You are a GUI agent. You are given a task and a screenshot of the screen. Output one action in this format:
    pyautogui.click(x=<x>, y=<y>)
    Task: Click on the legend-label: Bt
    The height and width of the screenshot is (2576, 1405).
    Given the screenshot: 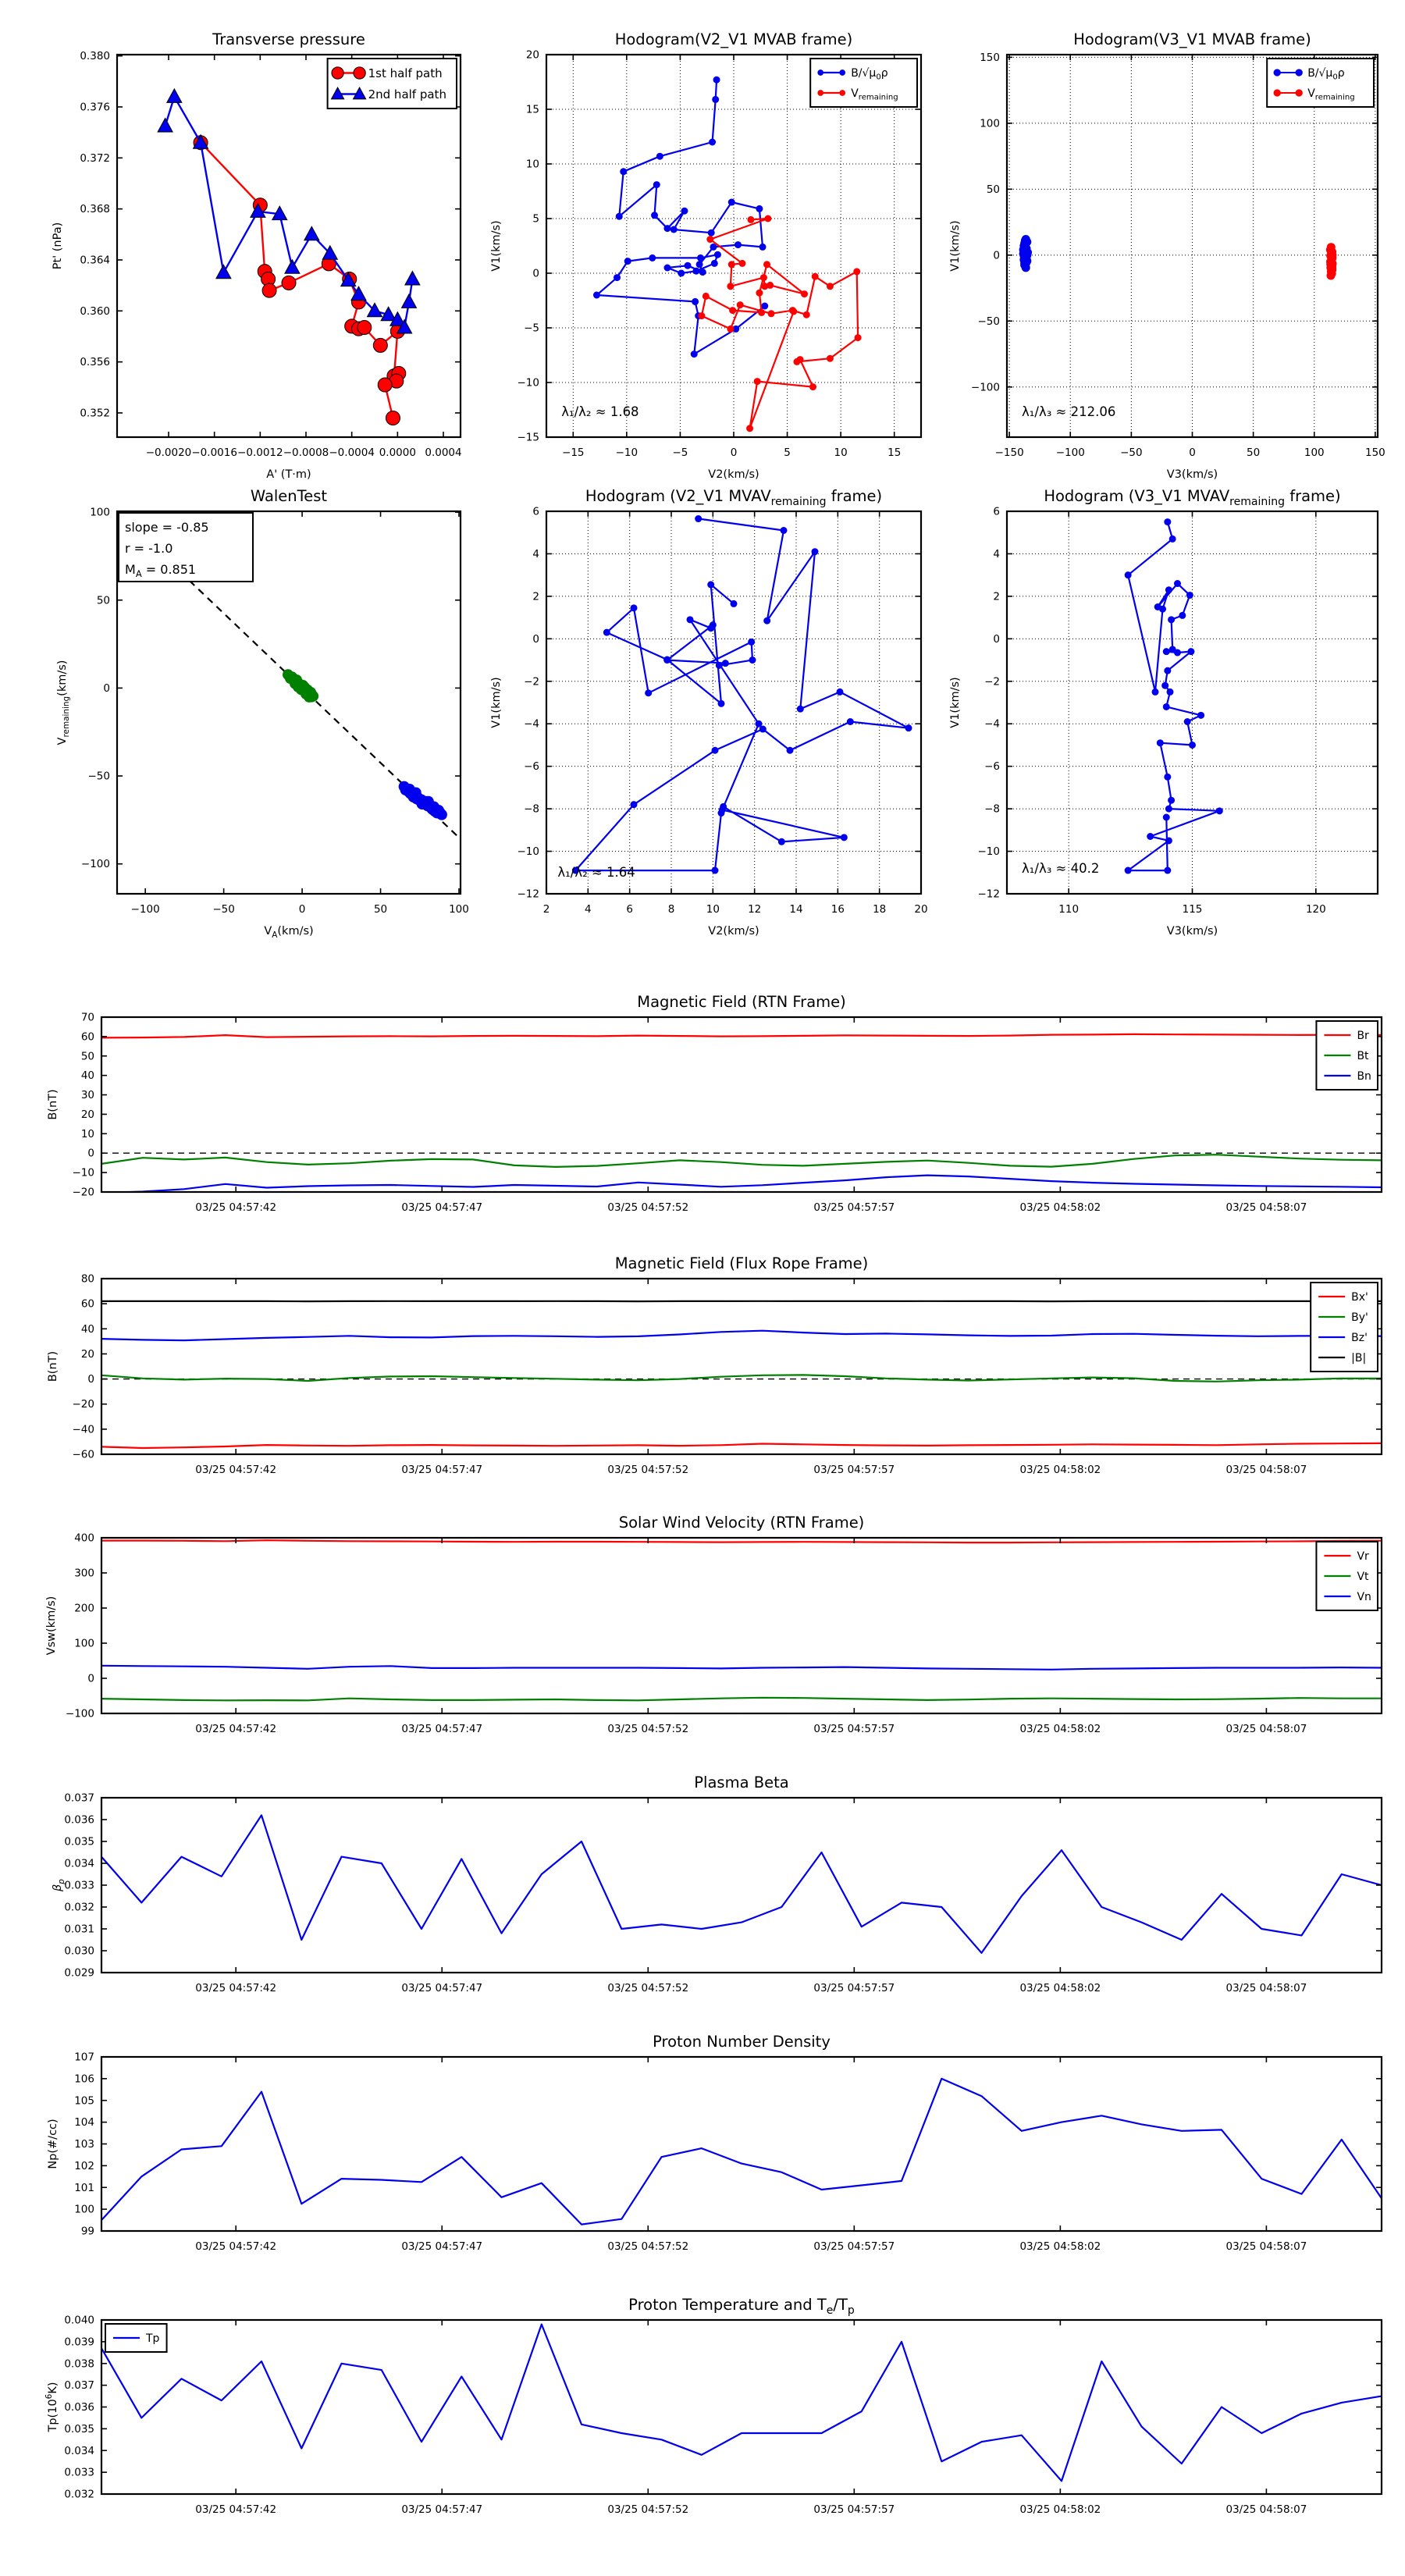 What is the action you would take?
    pyautogui.click(x=1363, y=1056)
    